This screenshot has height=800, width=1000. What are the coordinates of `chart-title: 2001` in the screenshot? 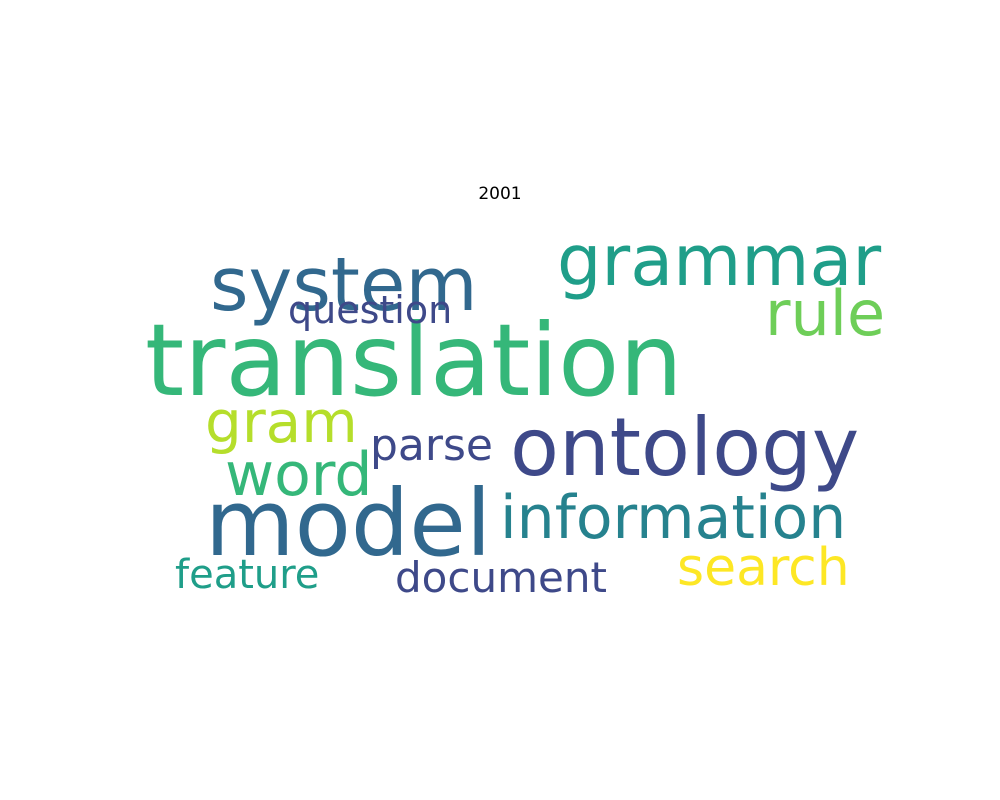 It's located at (500, 194).